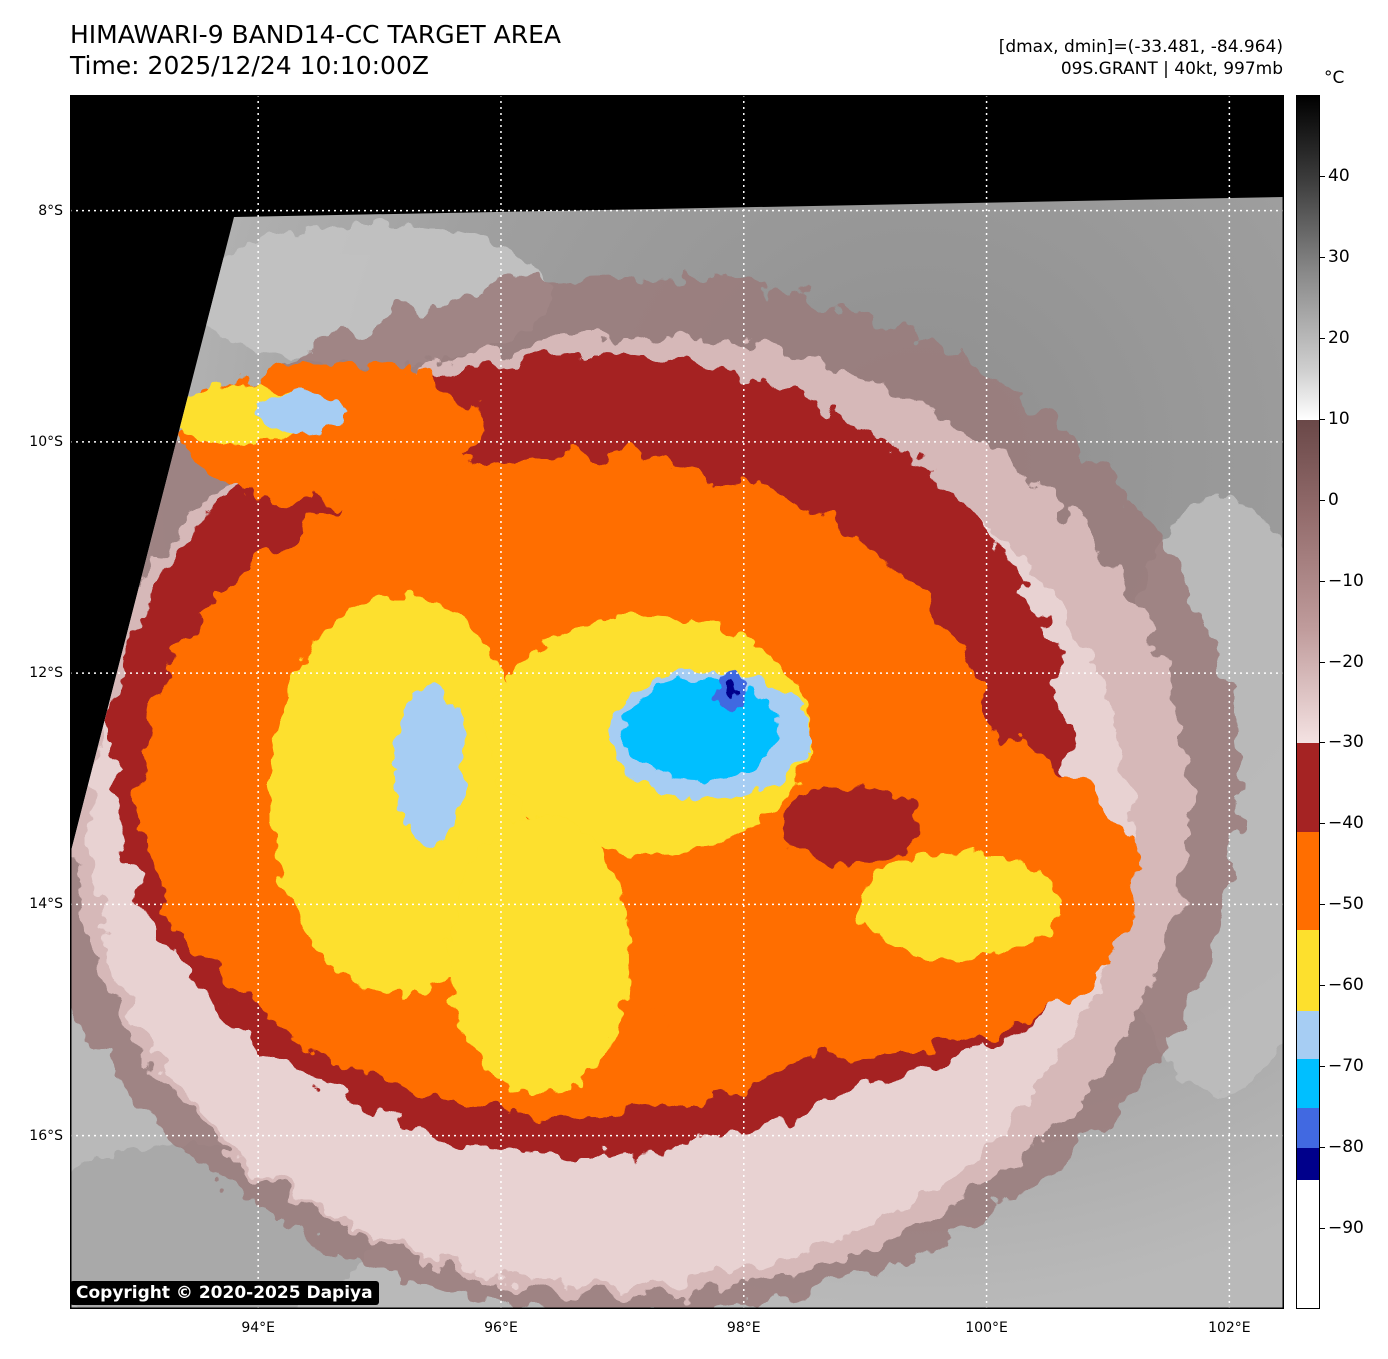 Image resolution: width=1388 pixels, height=1359 pixels. What do you see at coordinates (1339, 418) in the screenshot?
I see `colorbar-tick-label: 10` at bounding box center [1339, 418].